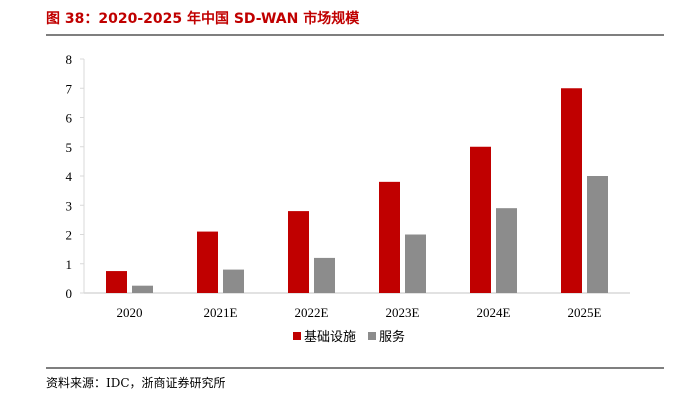 The image size is (676, 407). What do you see at coordinates (69, 235) in the screenshot?
I see `y-tick-label: 2` at bounding box center [69, 235].